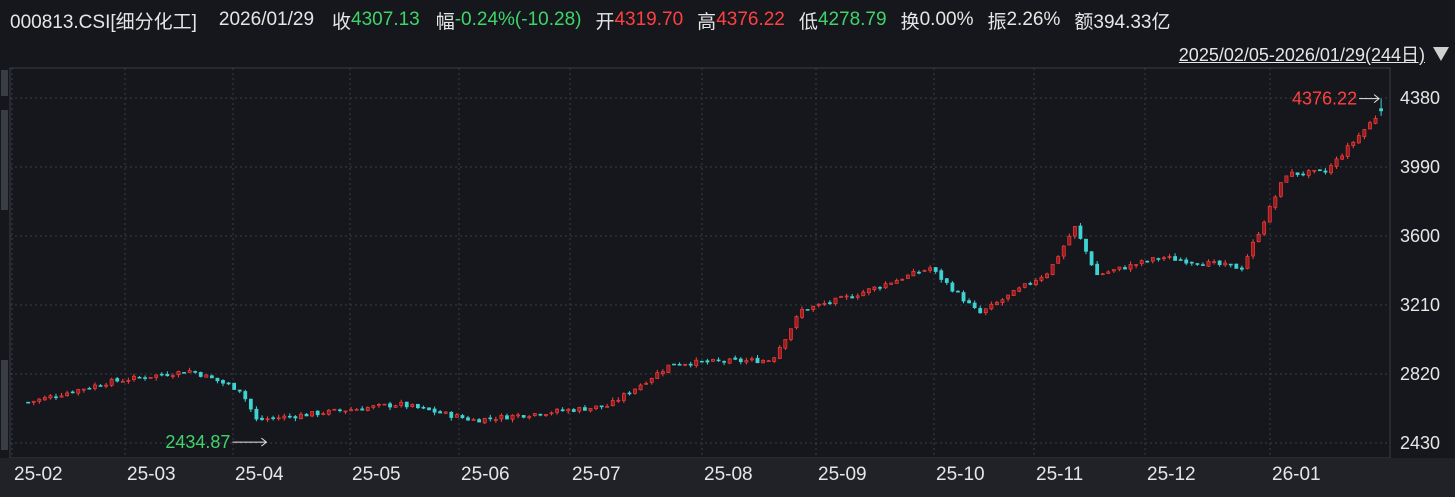 The height and width of the screenshot is (497, 1455). I want to click on date-range-selector: 2025/02/05-2026/01/29(244日), so click(1317, 54).